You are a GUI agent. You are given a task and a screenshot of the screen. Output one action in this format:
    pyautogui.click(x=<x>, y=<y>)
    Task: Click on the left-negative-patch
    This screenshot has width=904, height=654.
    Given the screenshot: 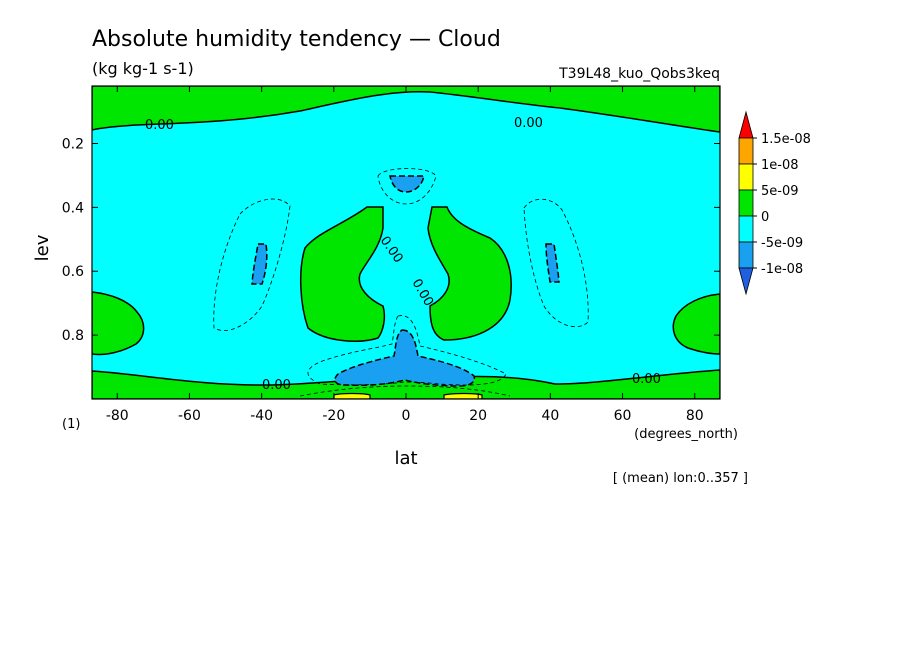 What is the action you would take?
    pyautogui.click(x=259, y=264)
    